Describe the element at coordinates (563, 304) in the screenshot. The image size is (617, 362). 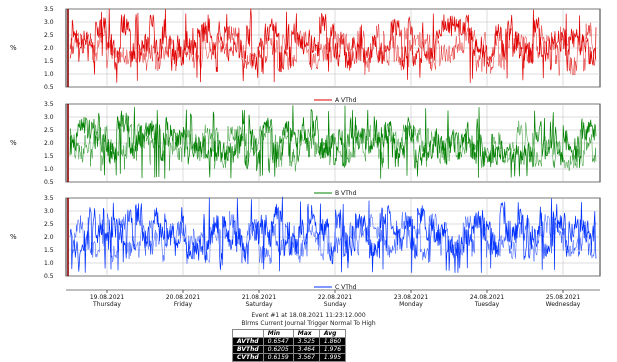
I see `x-tick-day-label: Wednesday` at that location.